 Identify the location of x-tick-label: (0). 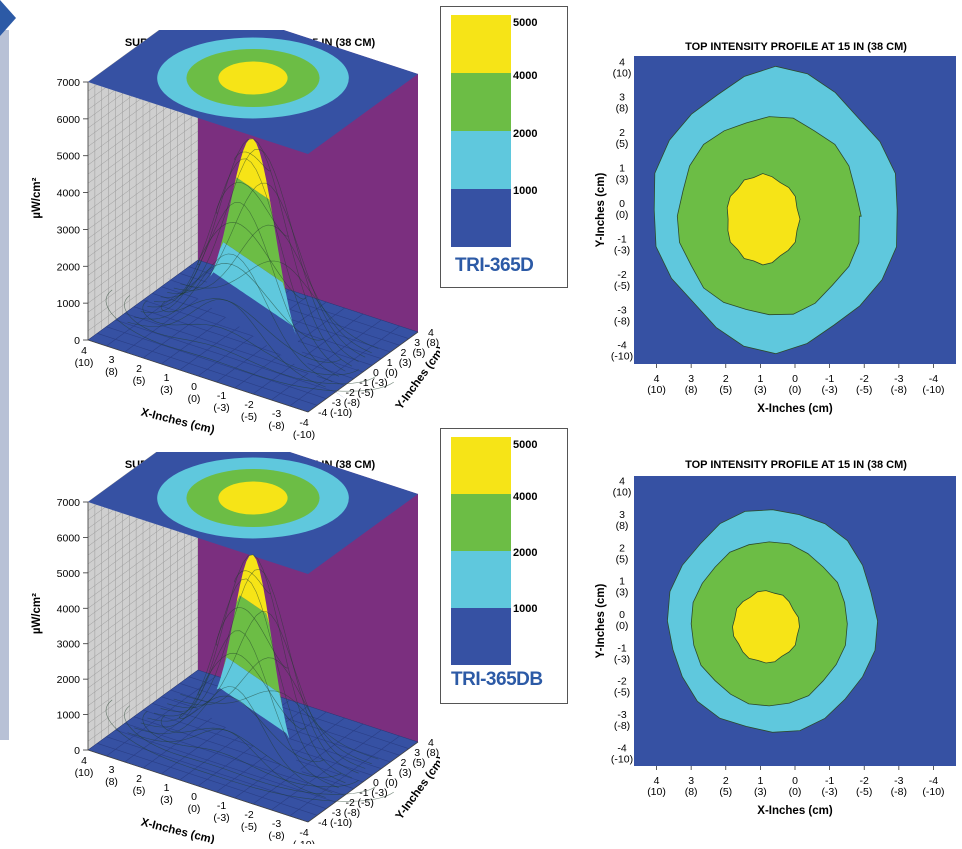
(194, 809).